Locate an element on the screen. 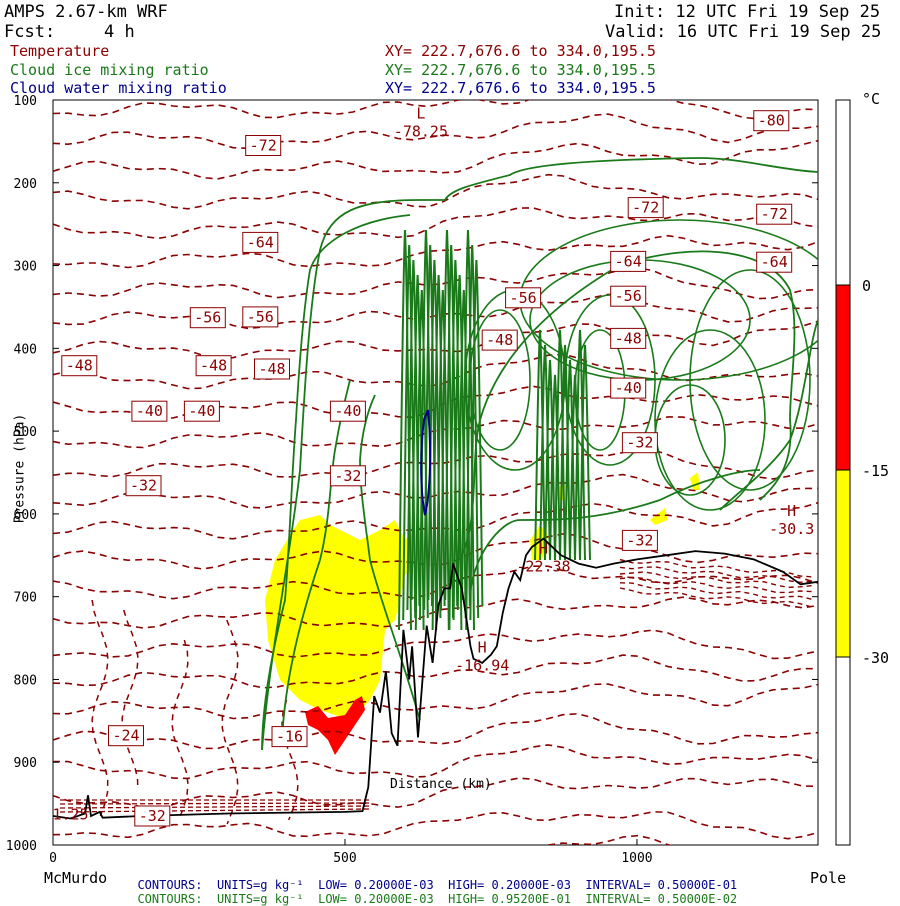  footer-interval: INTERVAL= 0.50000E-01 is located at coordinates (661, 885).